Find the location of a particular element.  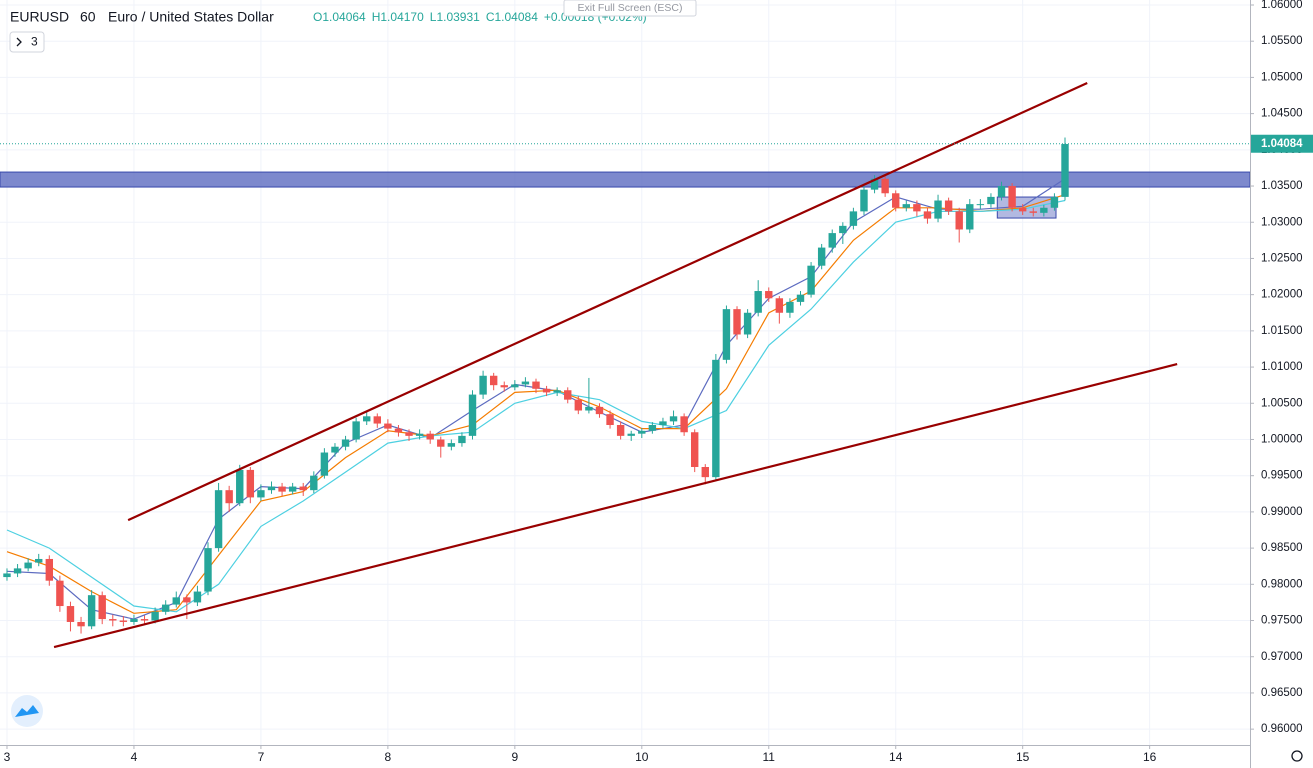

x-tick-label: 4 is located at coordinates (134, 757).